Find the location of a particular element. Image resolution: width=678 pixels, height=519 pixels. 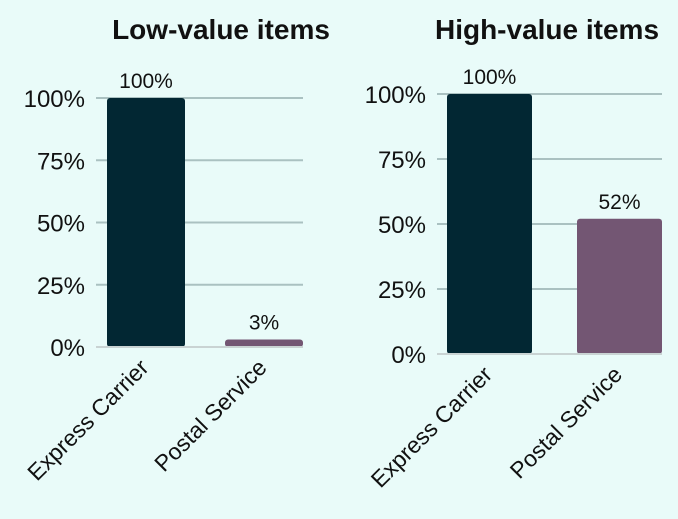

data-label: 52% is located at coordinates (619, 202).